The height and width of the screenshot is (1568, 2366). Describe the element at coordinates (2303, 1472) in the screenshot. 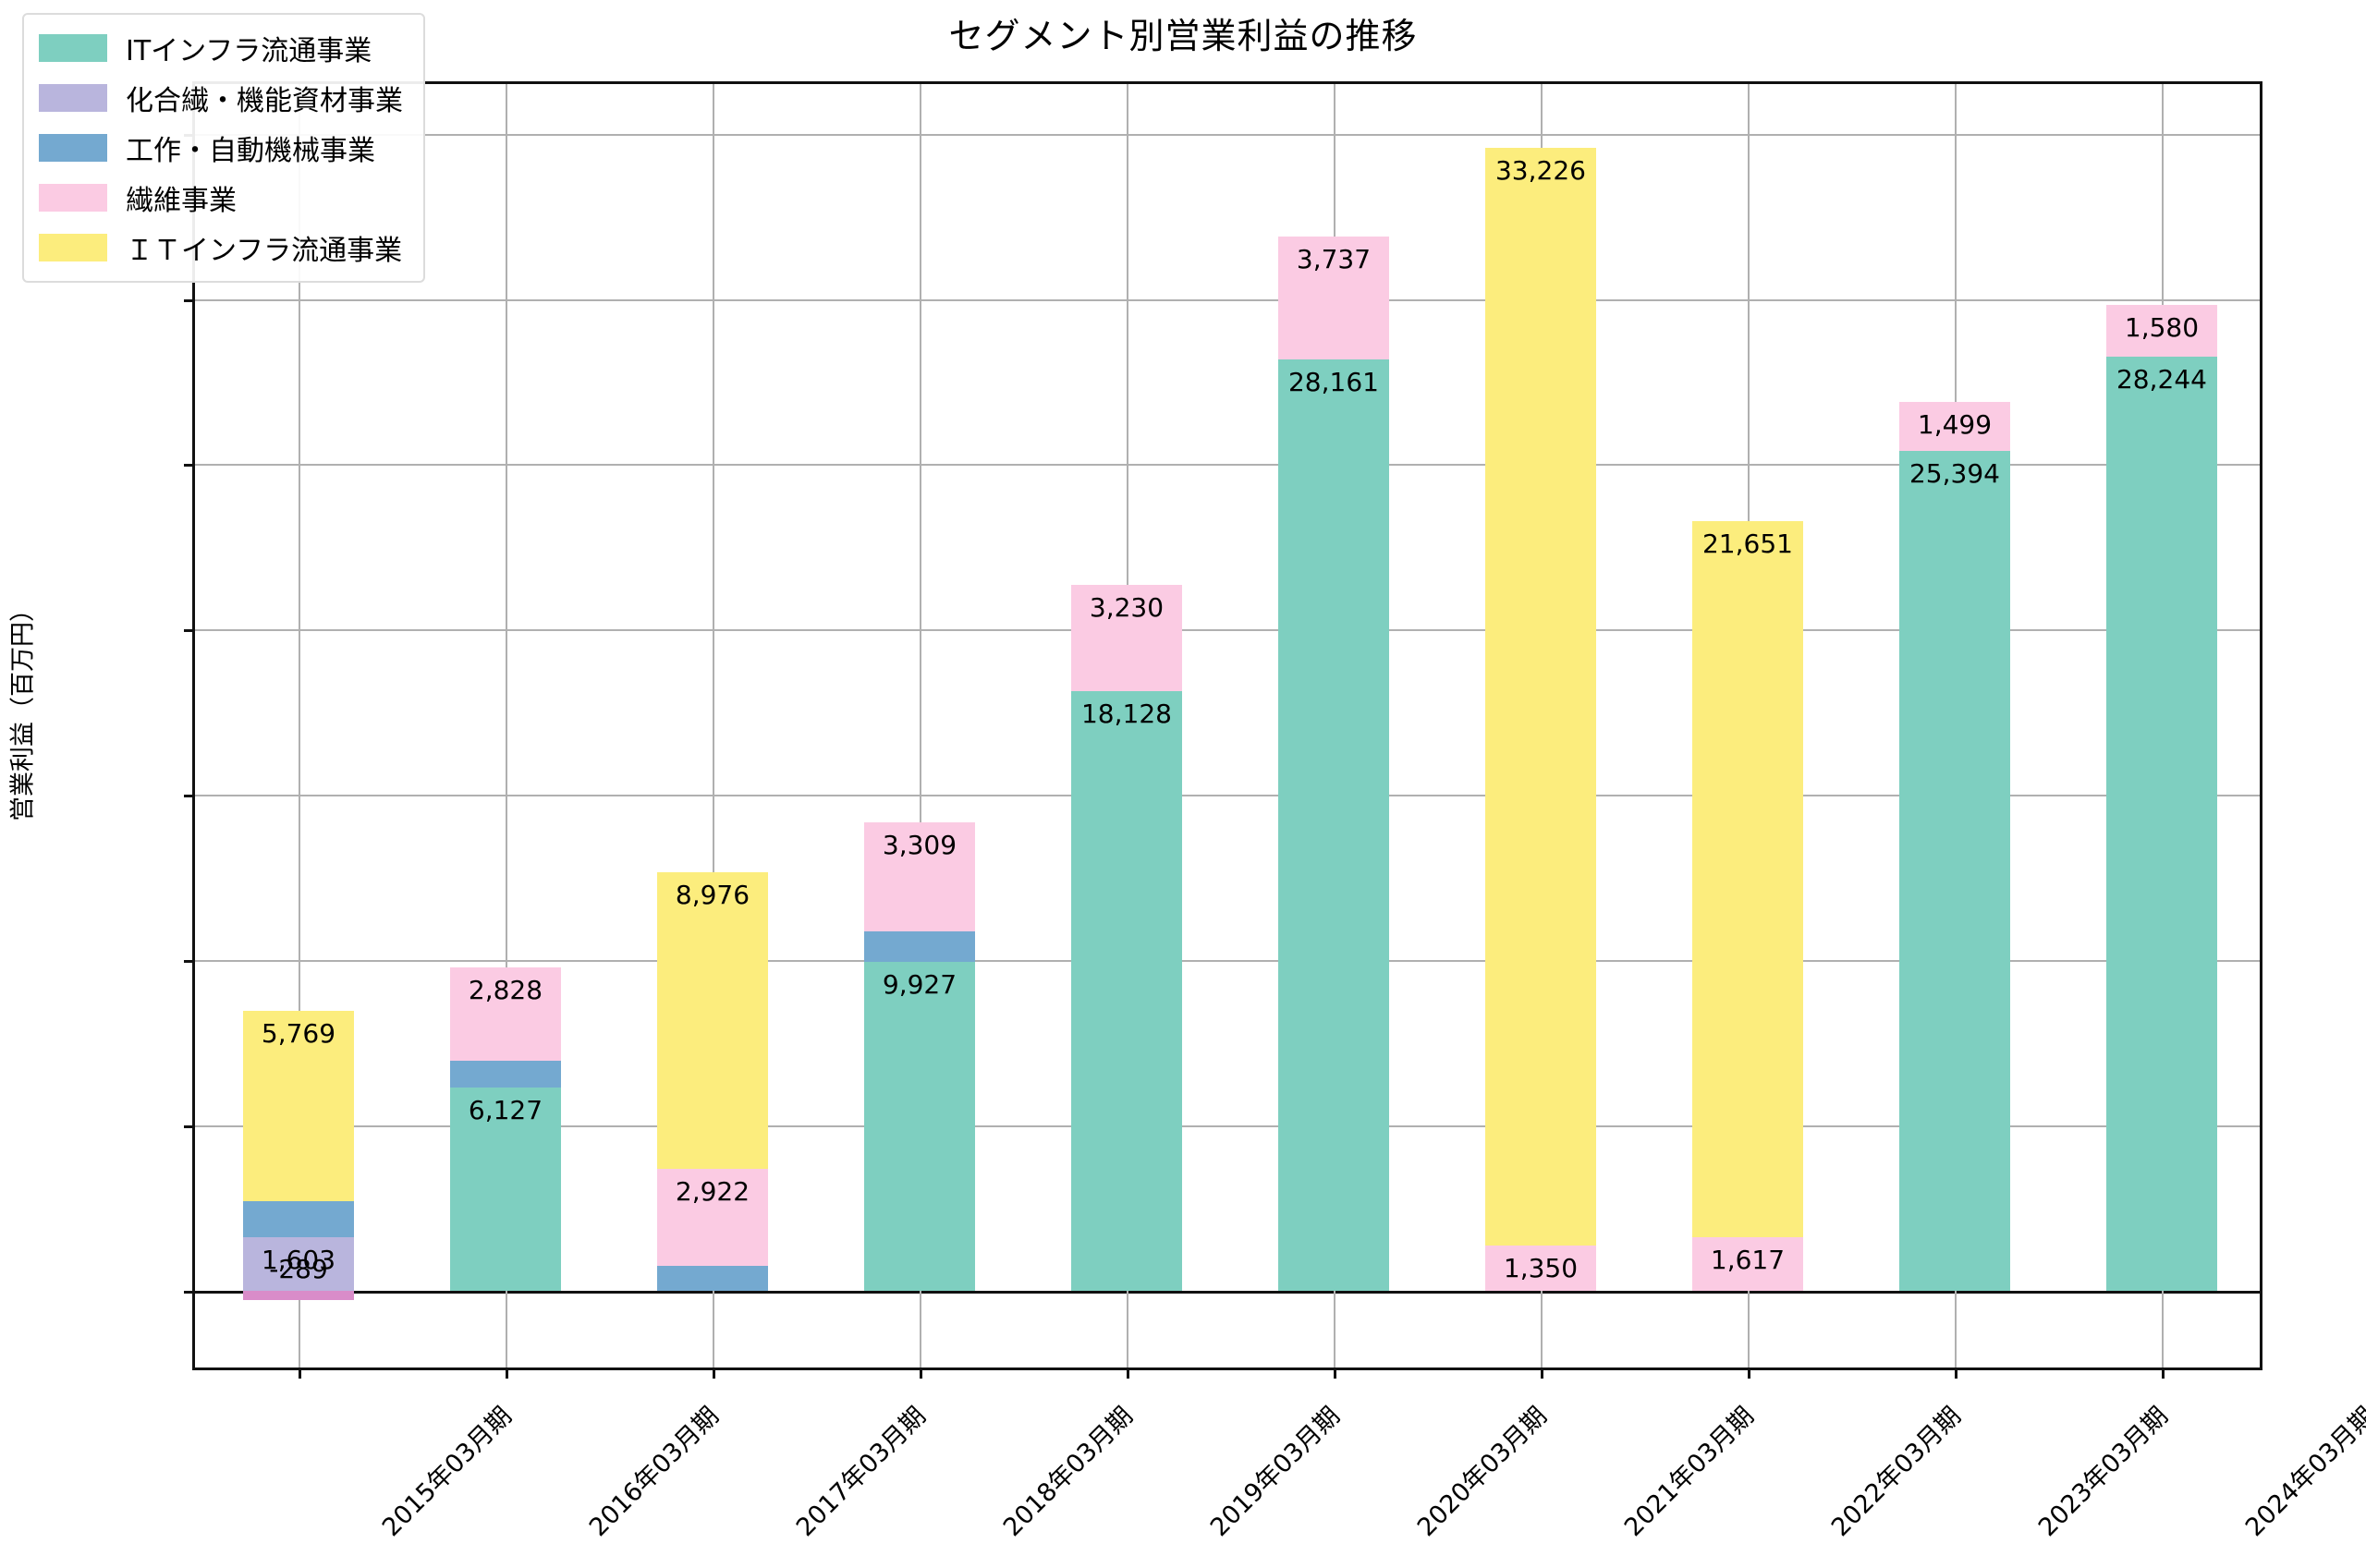

I see `x-tick-label: 2024年03月期` at that location.